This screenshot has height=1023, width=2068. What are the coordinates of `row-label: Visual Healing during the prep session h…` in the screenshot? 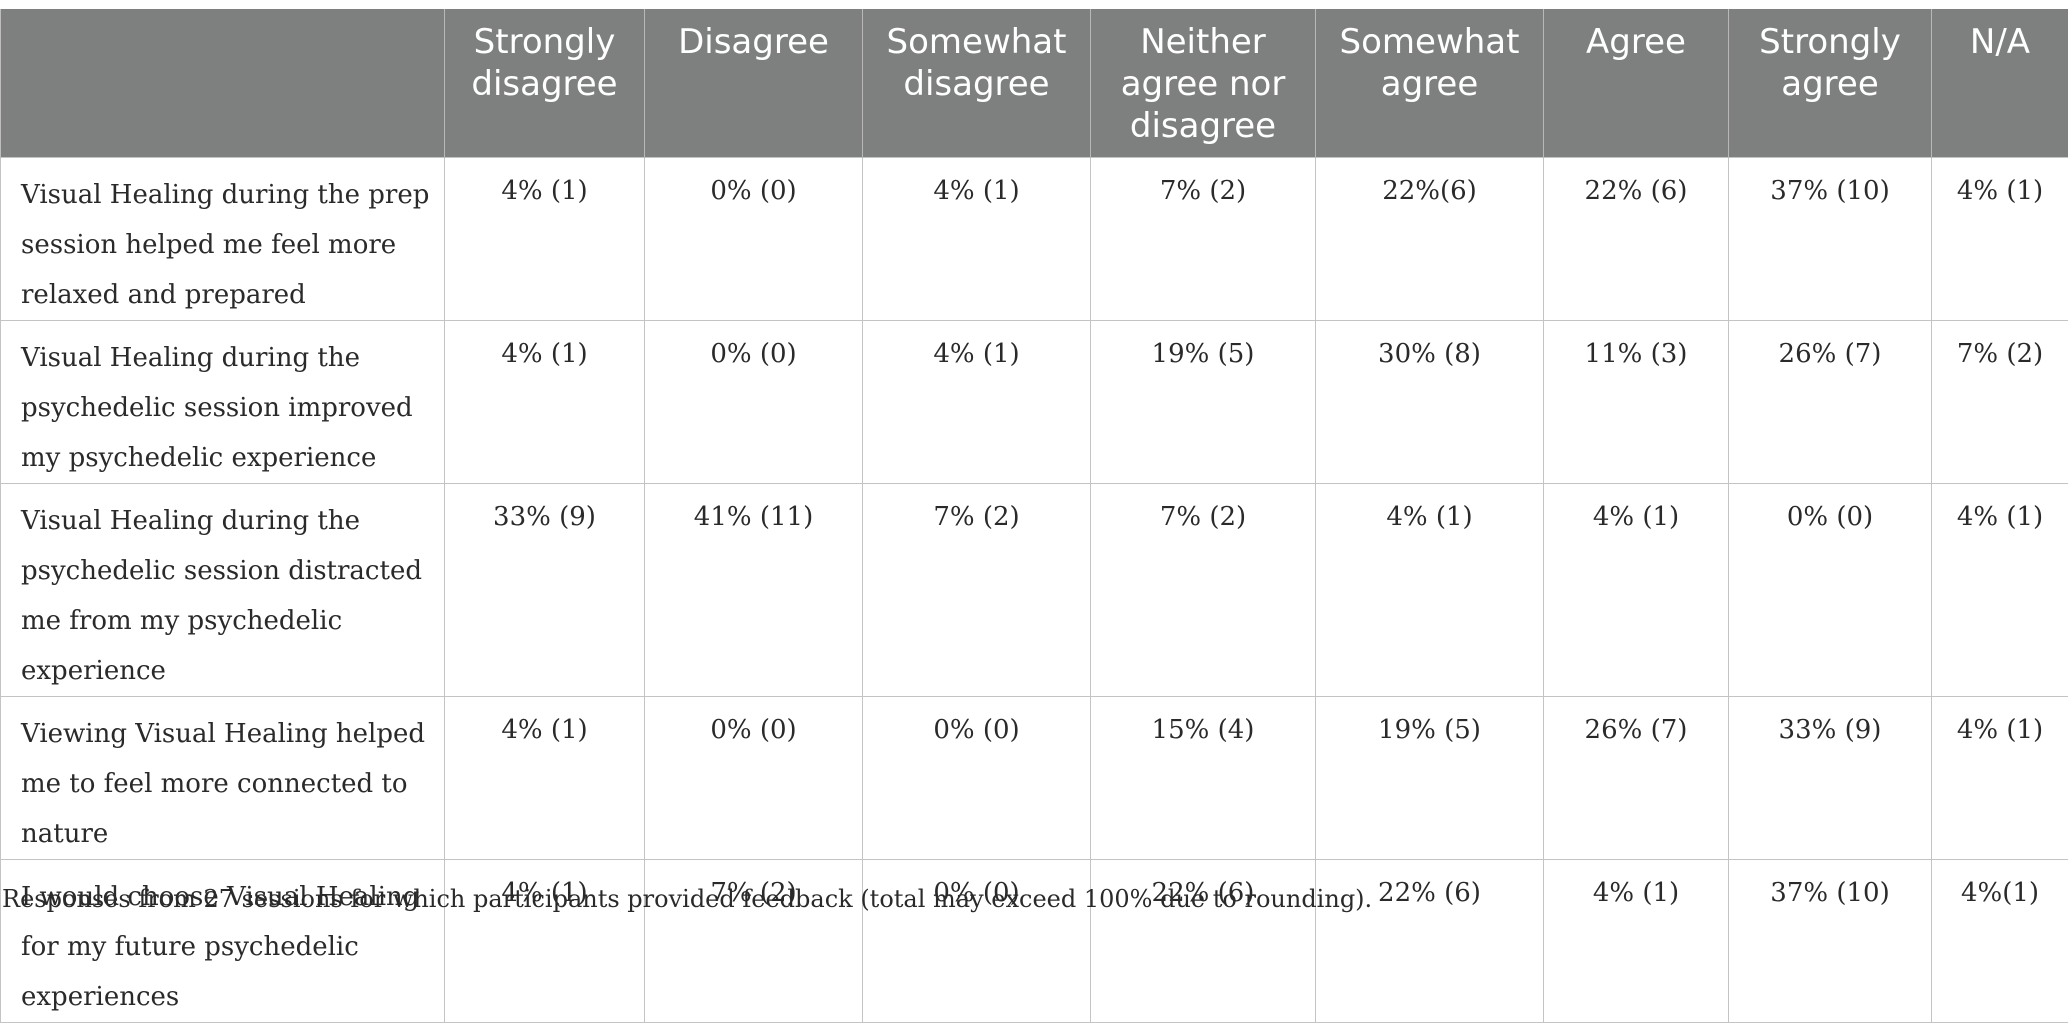 It's located at (223, 238).